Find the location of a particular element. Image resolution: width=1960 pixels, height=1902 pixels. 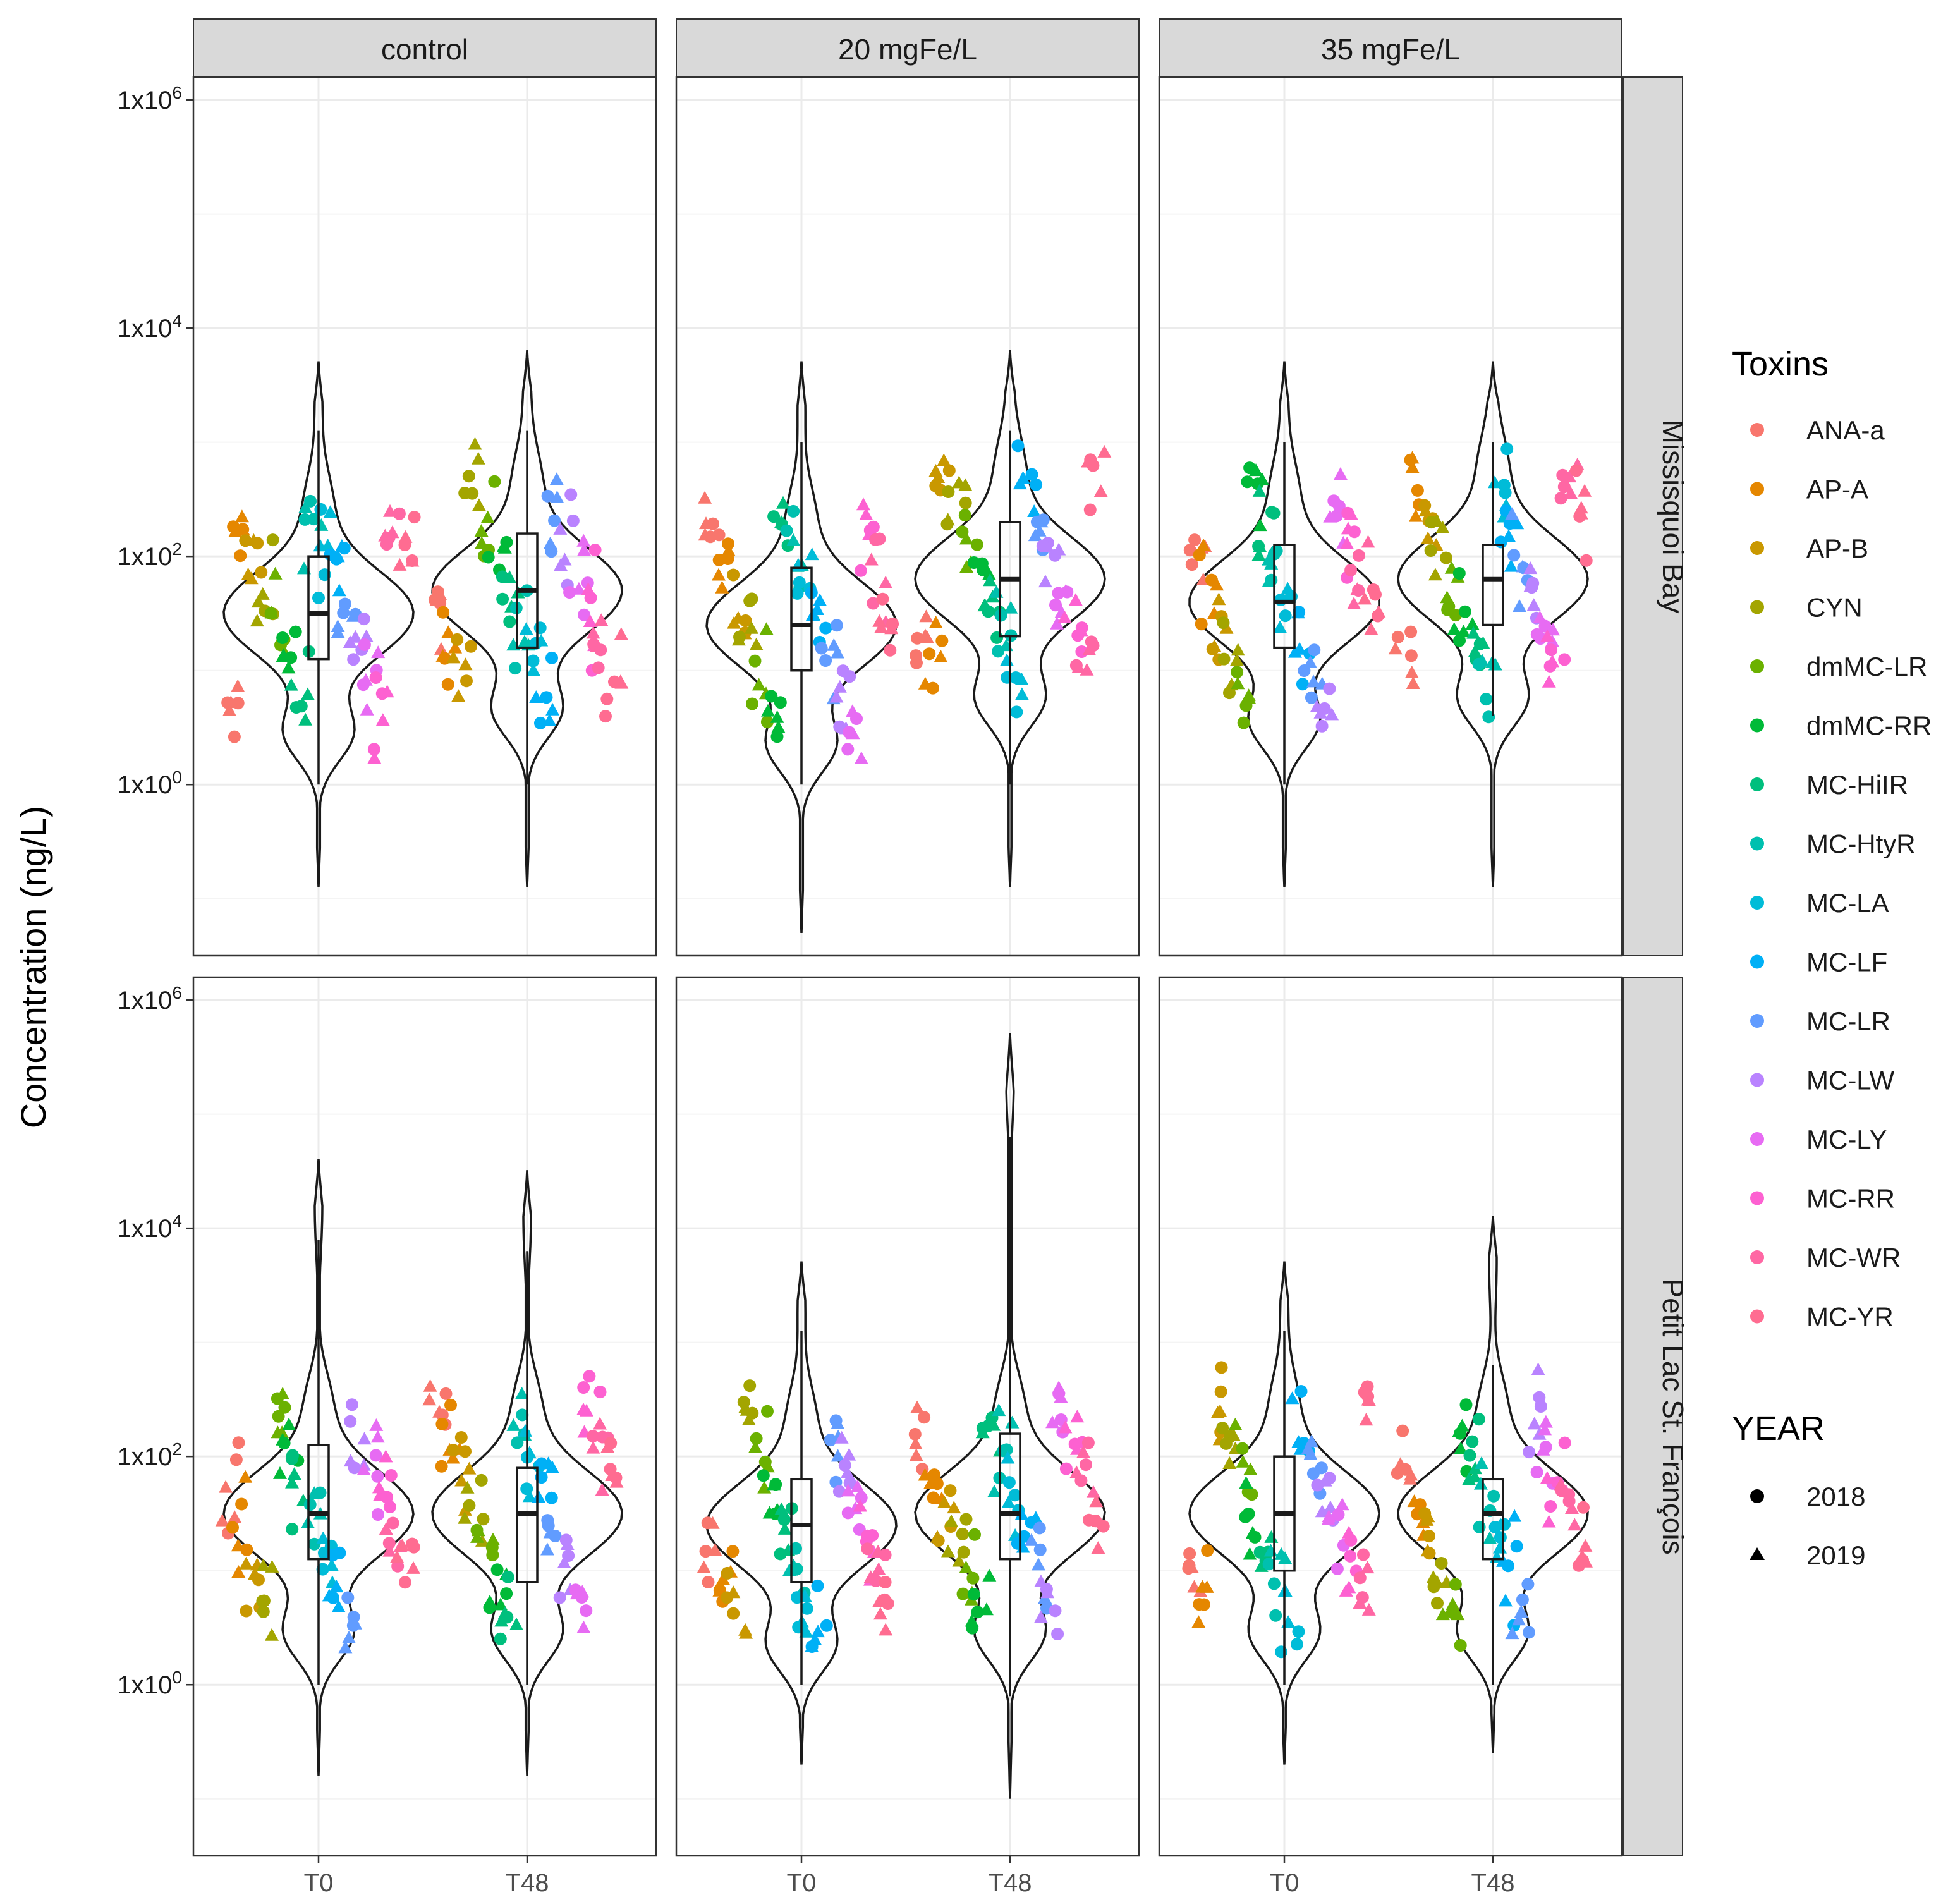

legend-label: MC-LR is located at coordinates (1848, 1021).